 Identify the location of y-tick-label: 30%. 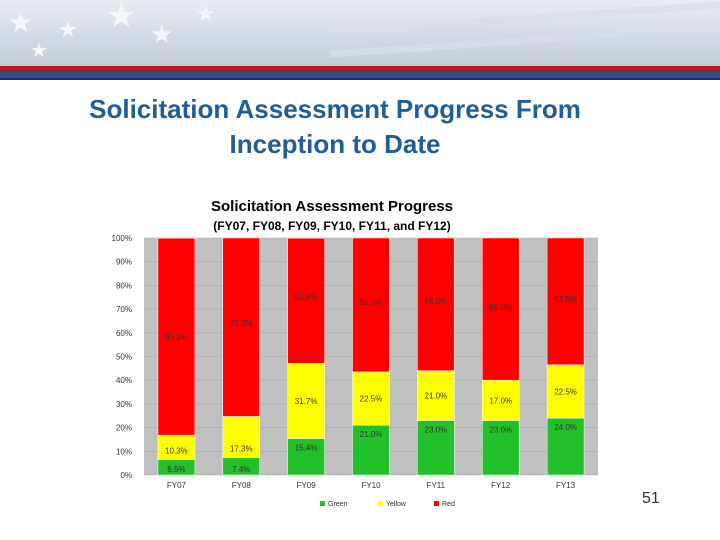
(124, 404).